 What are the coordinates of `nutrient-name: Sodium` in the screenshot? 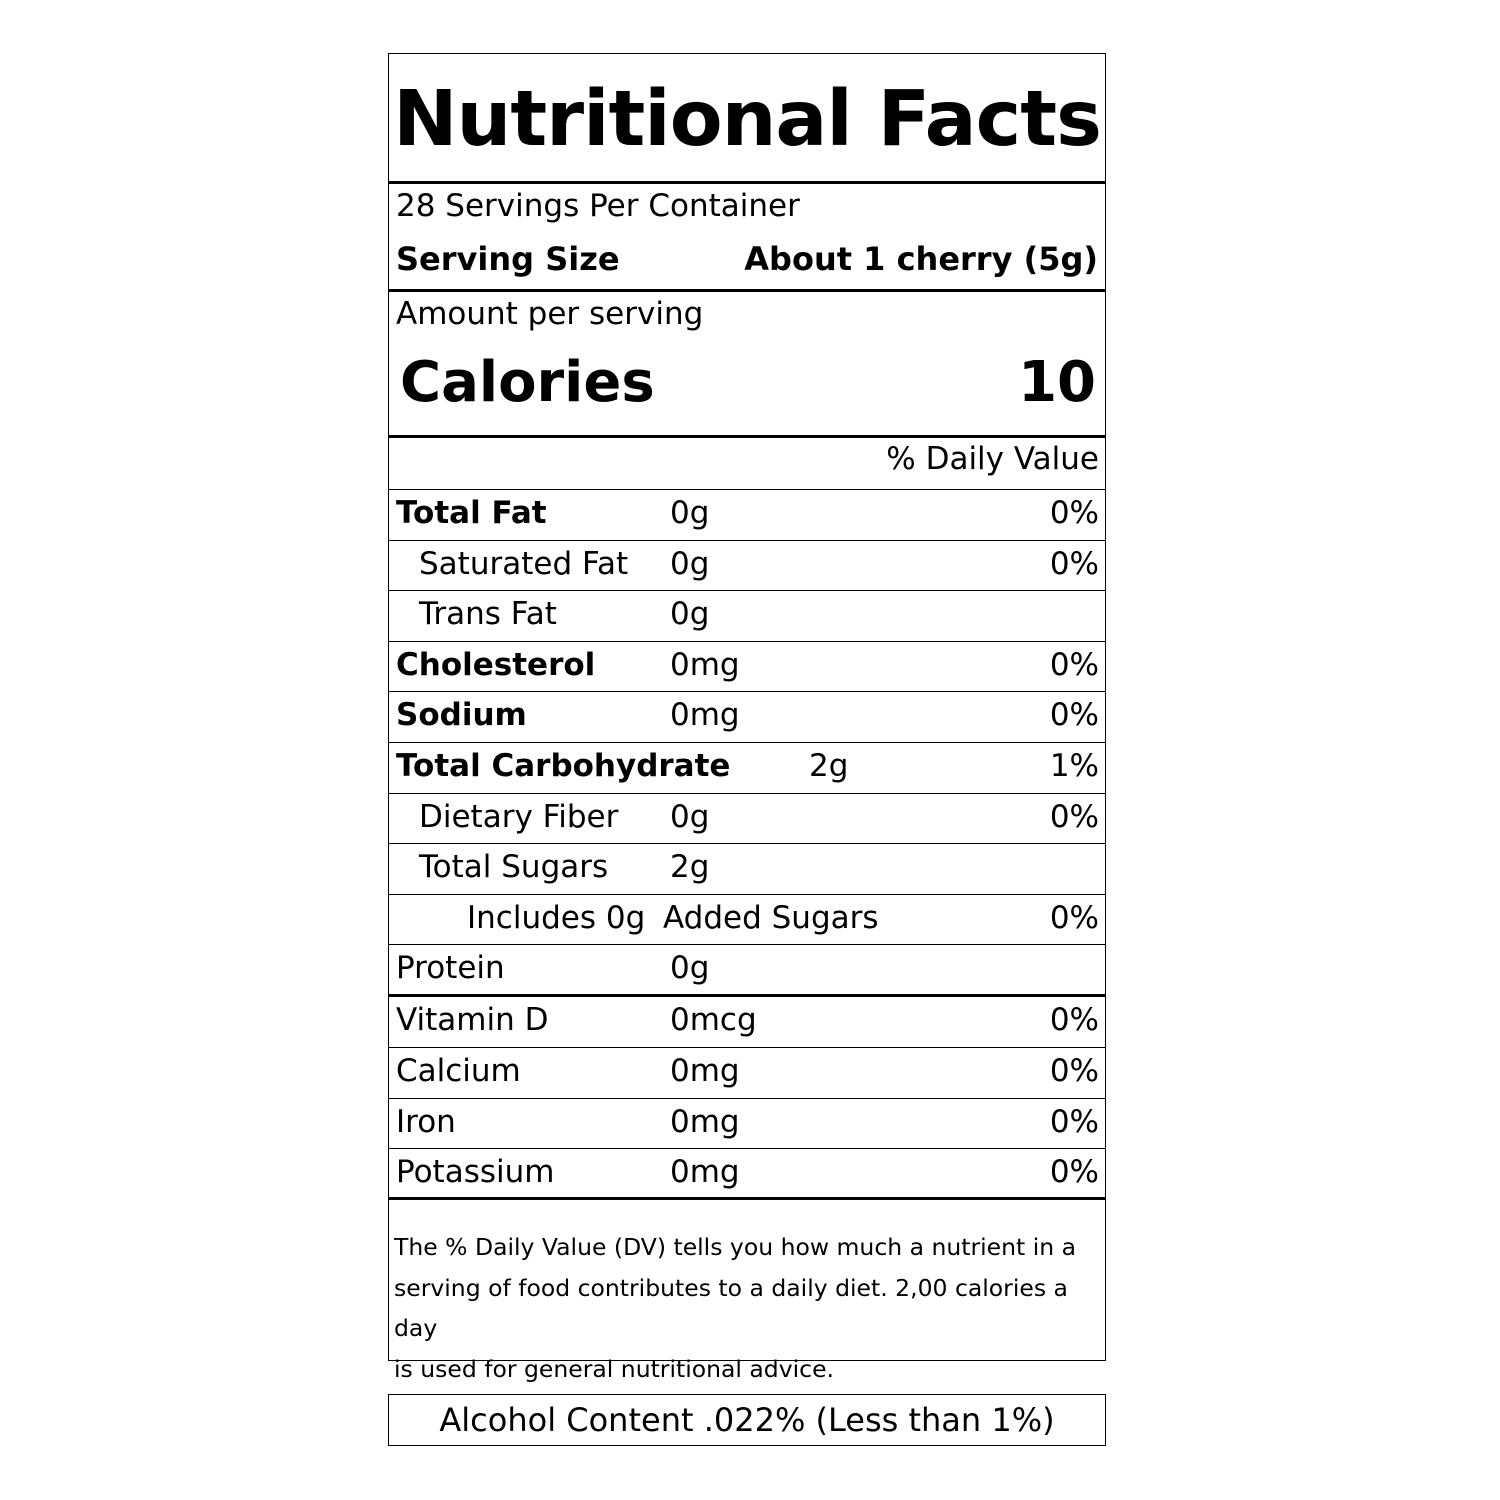 It's located at (461, 715).